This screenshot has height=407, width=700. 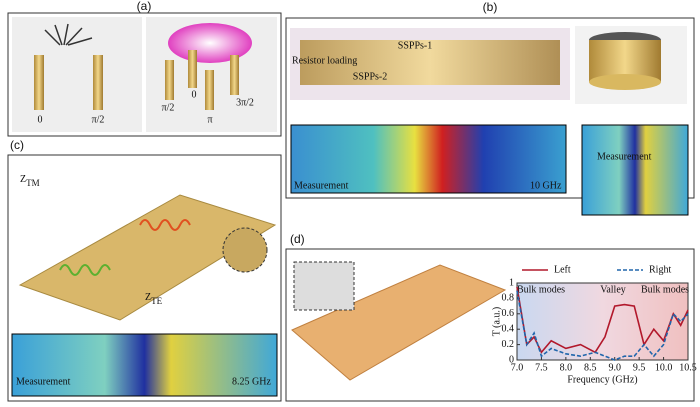 What do you see at coordinates (251, 381) in the screenshot?
I see `label: 8.25 GHz` at bounding box center [251, 381].